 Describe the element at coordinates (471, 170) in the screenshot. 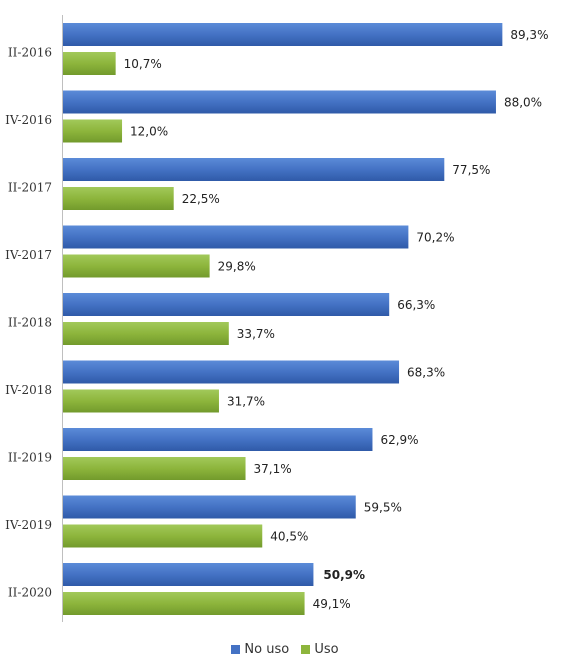

I see `data-label-no-uso-ii-2017: 77,5%` at that location.